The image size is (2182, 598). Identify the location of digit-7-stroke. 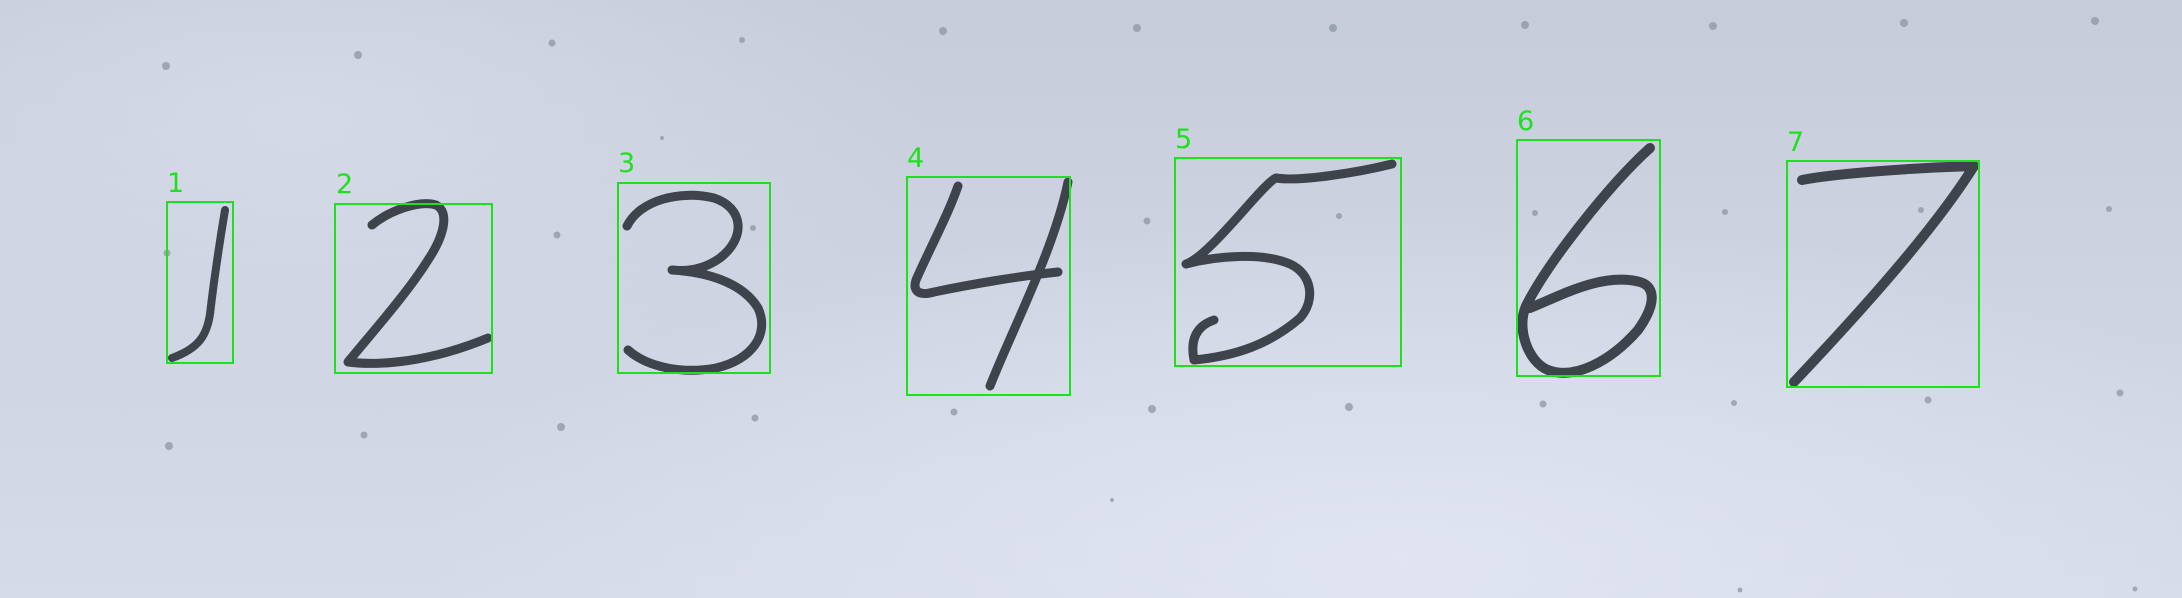
(1884, 274).